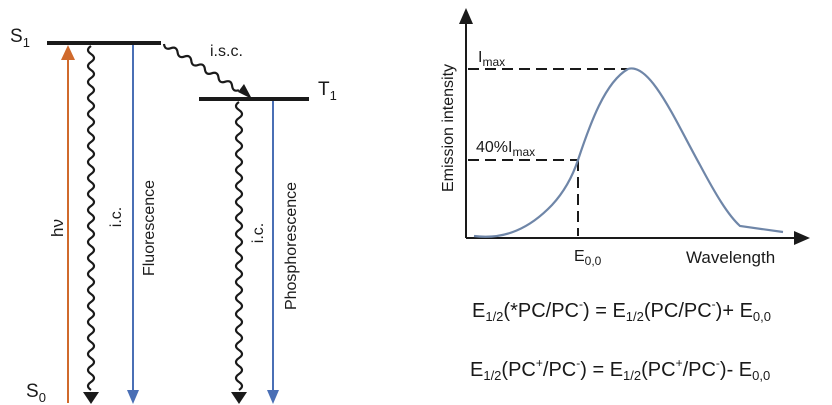 This screenshot has width=832, height=405. Describe the element at coordinates (505, 149) in the screenshot. I see `forty-percent-label: 40%Imax` at that location.